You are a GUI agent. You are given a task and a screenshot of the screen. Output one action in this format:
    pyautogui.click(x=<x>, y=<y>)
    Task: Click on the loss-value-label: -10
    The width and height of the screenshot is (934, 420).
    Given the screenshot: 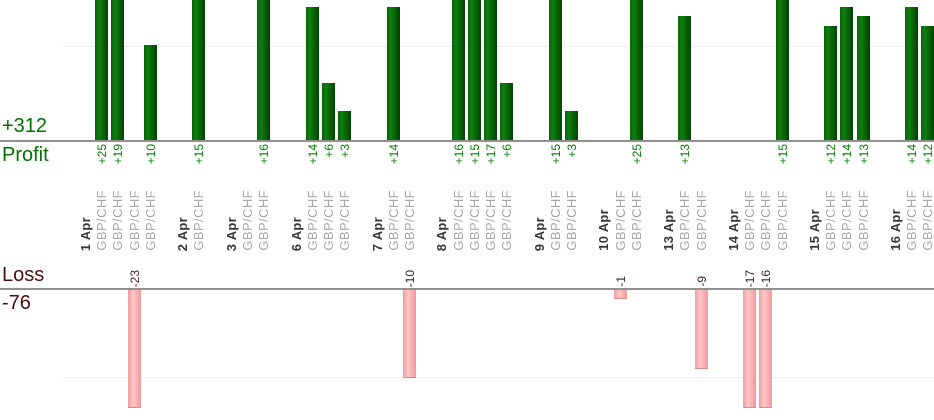 What is the action you would take?
    pyautogui.click(x=410, y=278)
    